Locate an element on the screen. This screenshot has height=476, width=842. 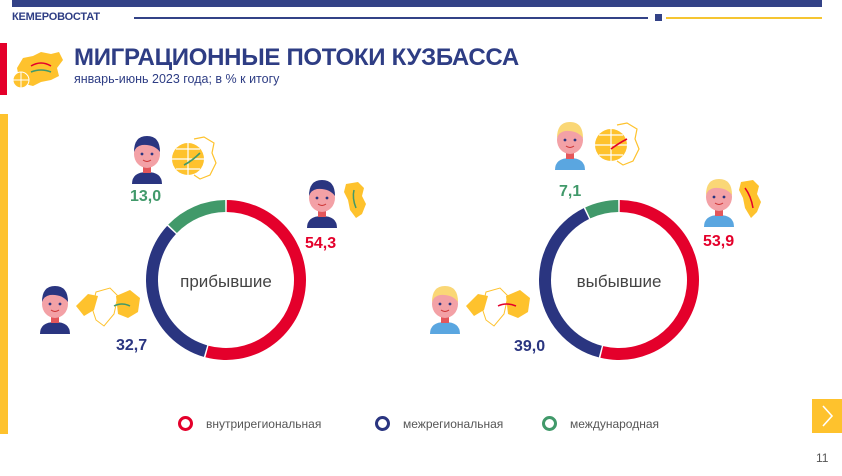
departures-intraregional-value: 53,9 is located at coordinates (719, 241).